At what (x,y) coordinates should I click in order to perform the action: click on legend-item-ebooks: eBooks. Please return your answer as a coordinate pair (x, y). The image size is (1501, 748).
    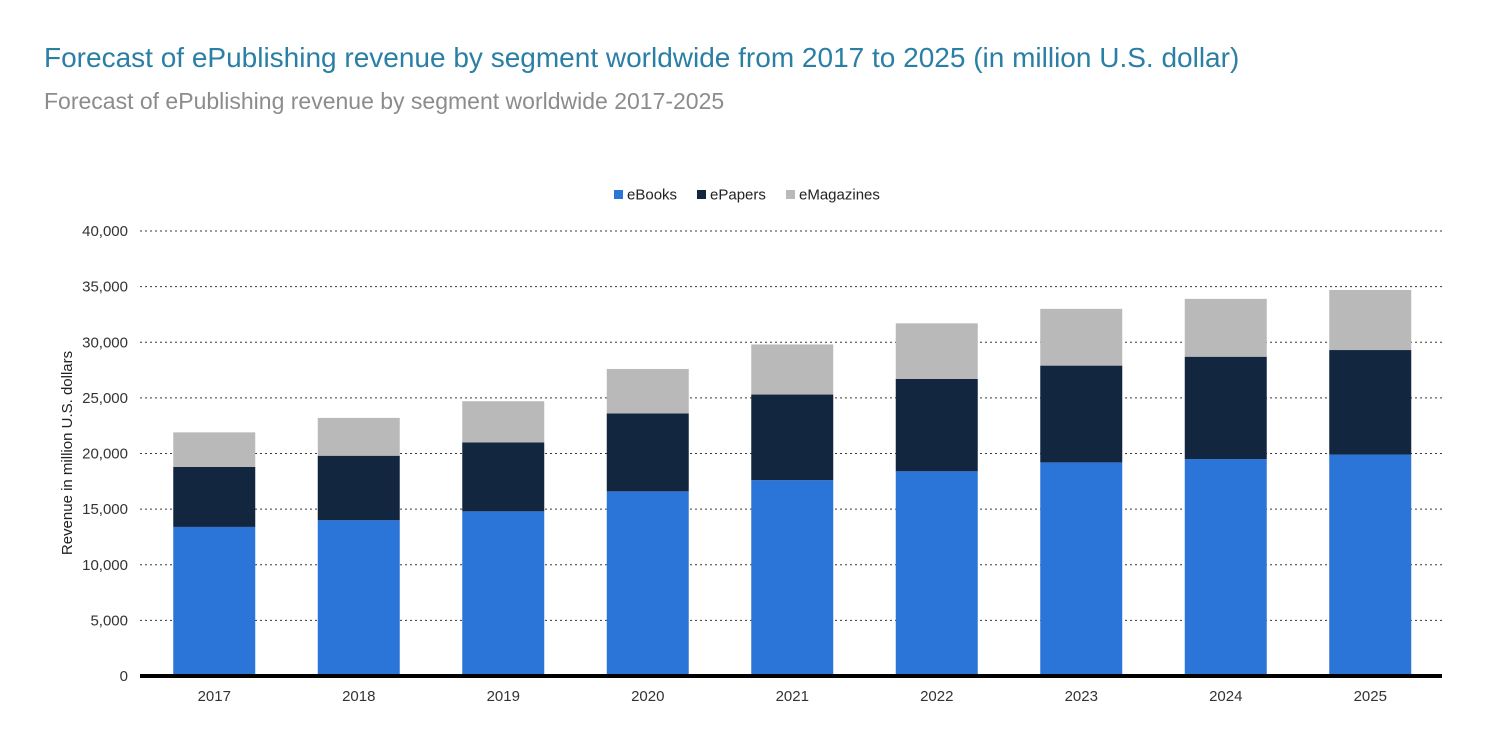
    Looking at the image, I should click on (645, 195).